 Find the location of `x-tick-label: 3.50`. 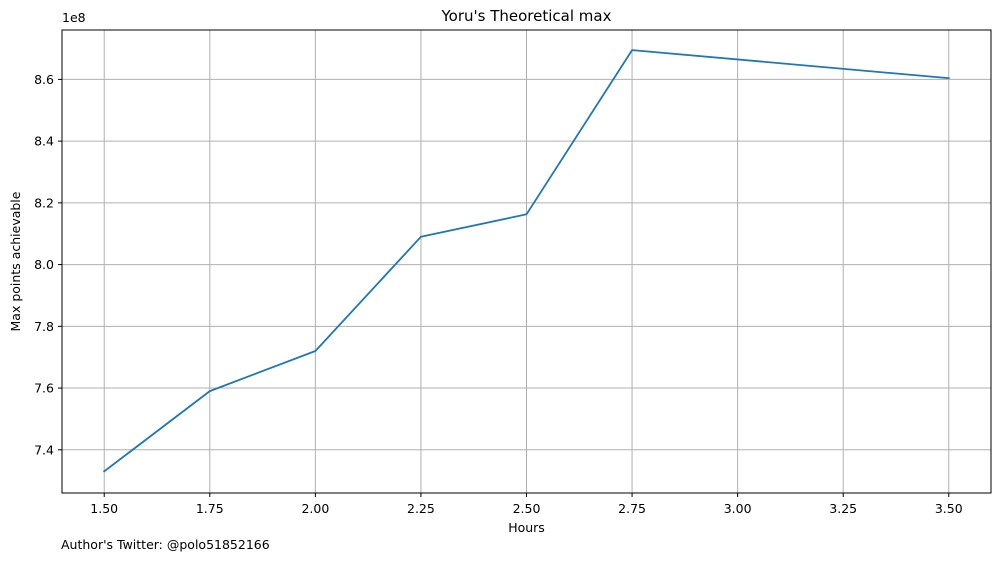

x-tick-label: 3.50 is located at coordinates (949, 508).